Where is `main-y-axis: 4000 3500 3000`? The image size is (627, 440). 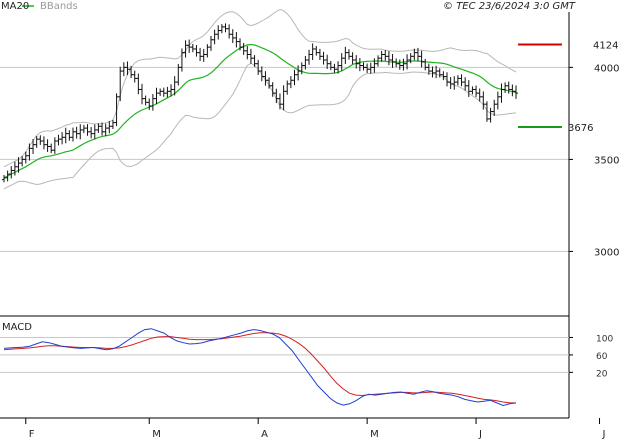
main-y-axis: 4000 3500 3000 is located at coordinates (594, 160).